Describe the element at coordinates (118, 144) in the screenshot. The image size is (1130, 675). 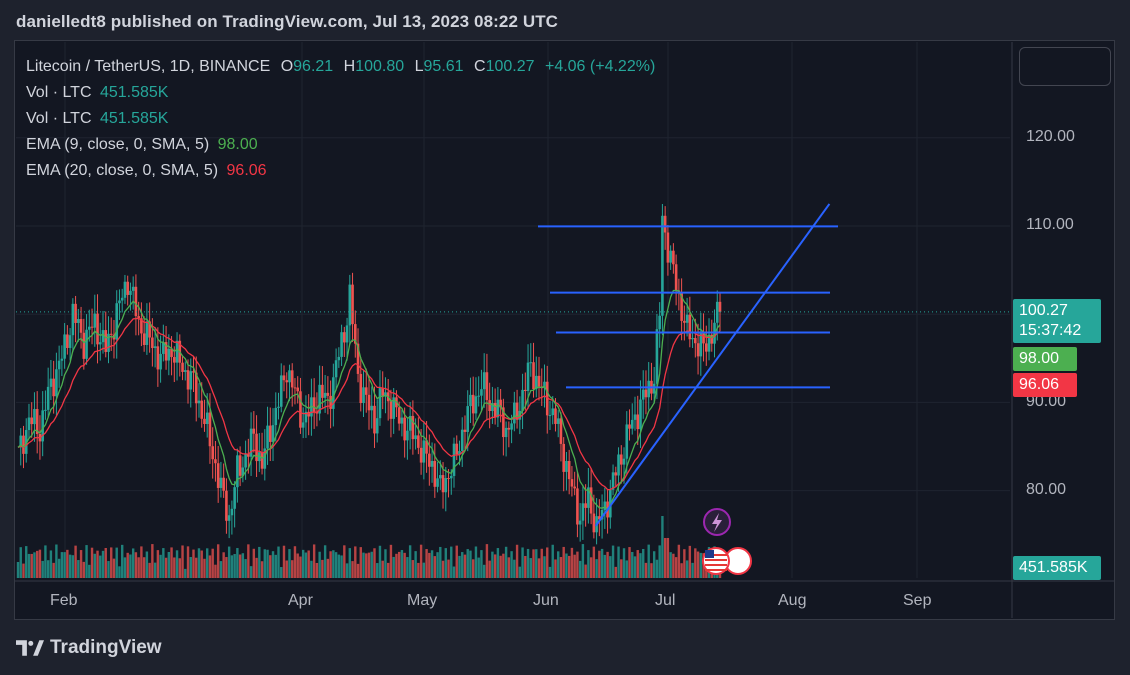
I see `ema9-label: EMA (9, close, 0, SMA, 5)` at that location.